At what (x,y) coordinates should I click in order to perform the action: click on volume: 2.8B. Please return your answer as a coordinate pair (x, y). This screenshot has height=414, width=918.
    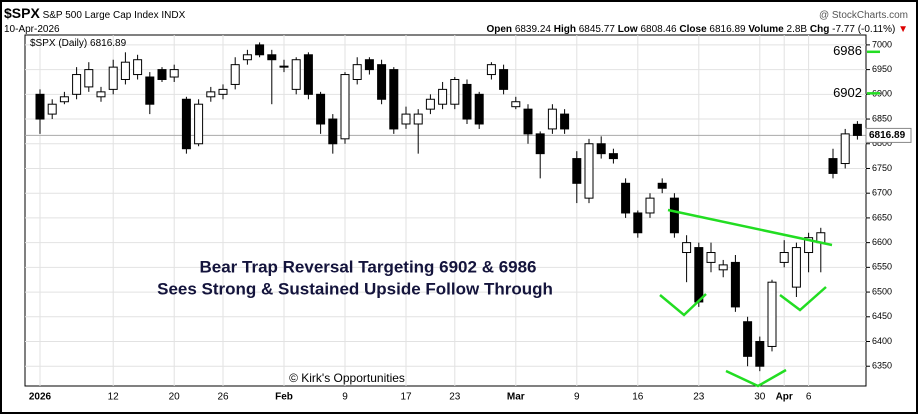
    Looking at the image, I should click on (797, 29).